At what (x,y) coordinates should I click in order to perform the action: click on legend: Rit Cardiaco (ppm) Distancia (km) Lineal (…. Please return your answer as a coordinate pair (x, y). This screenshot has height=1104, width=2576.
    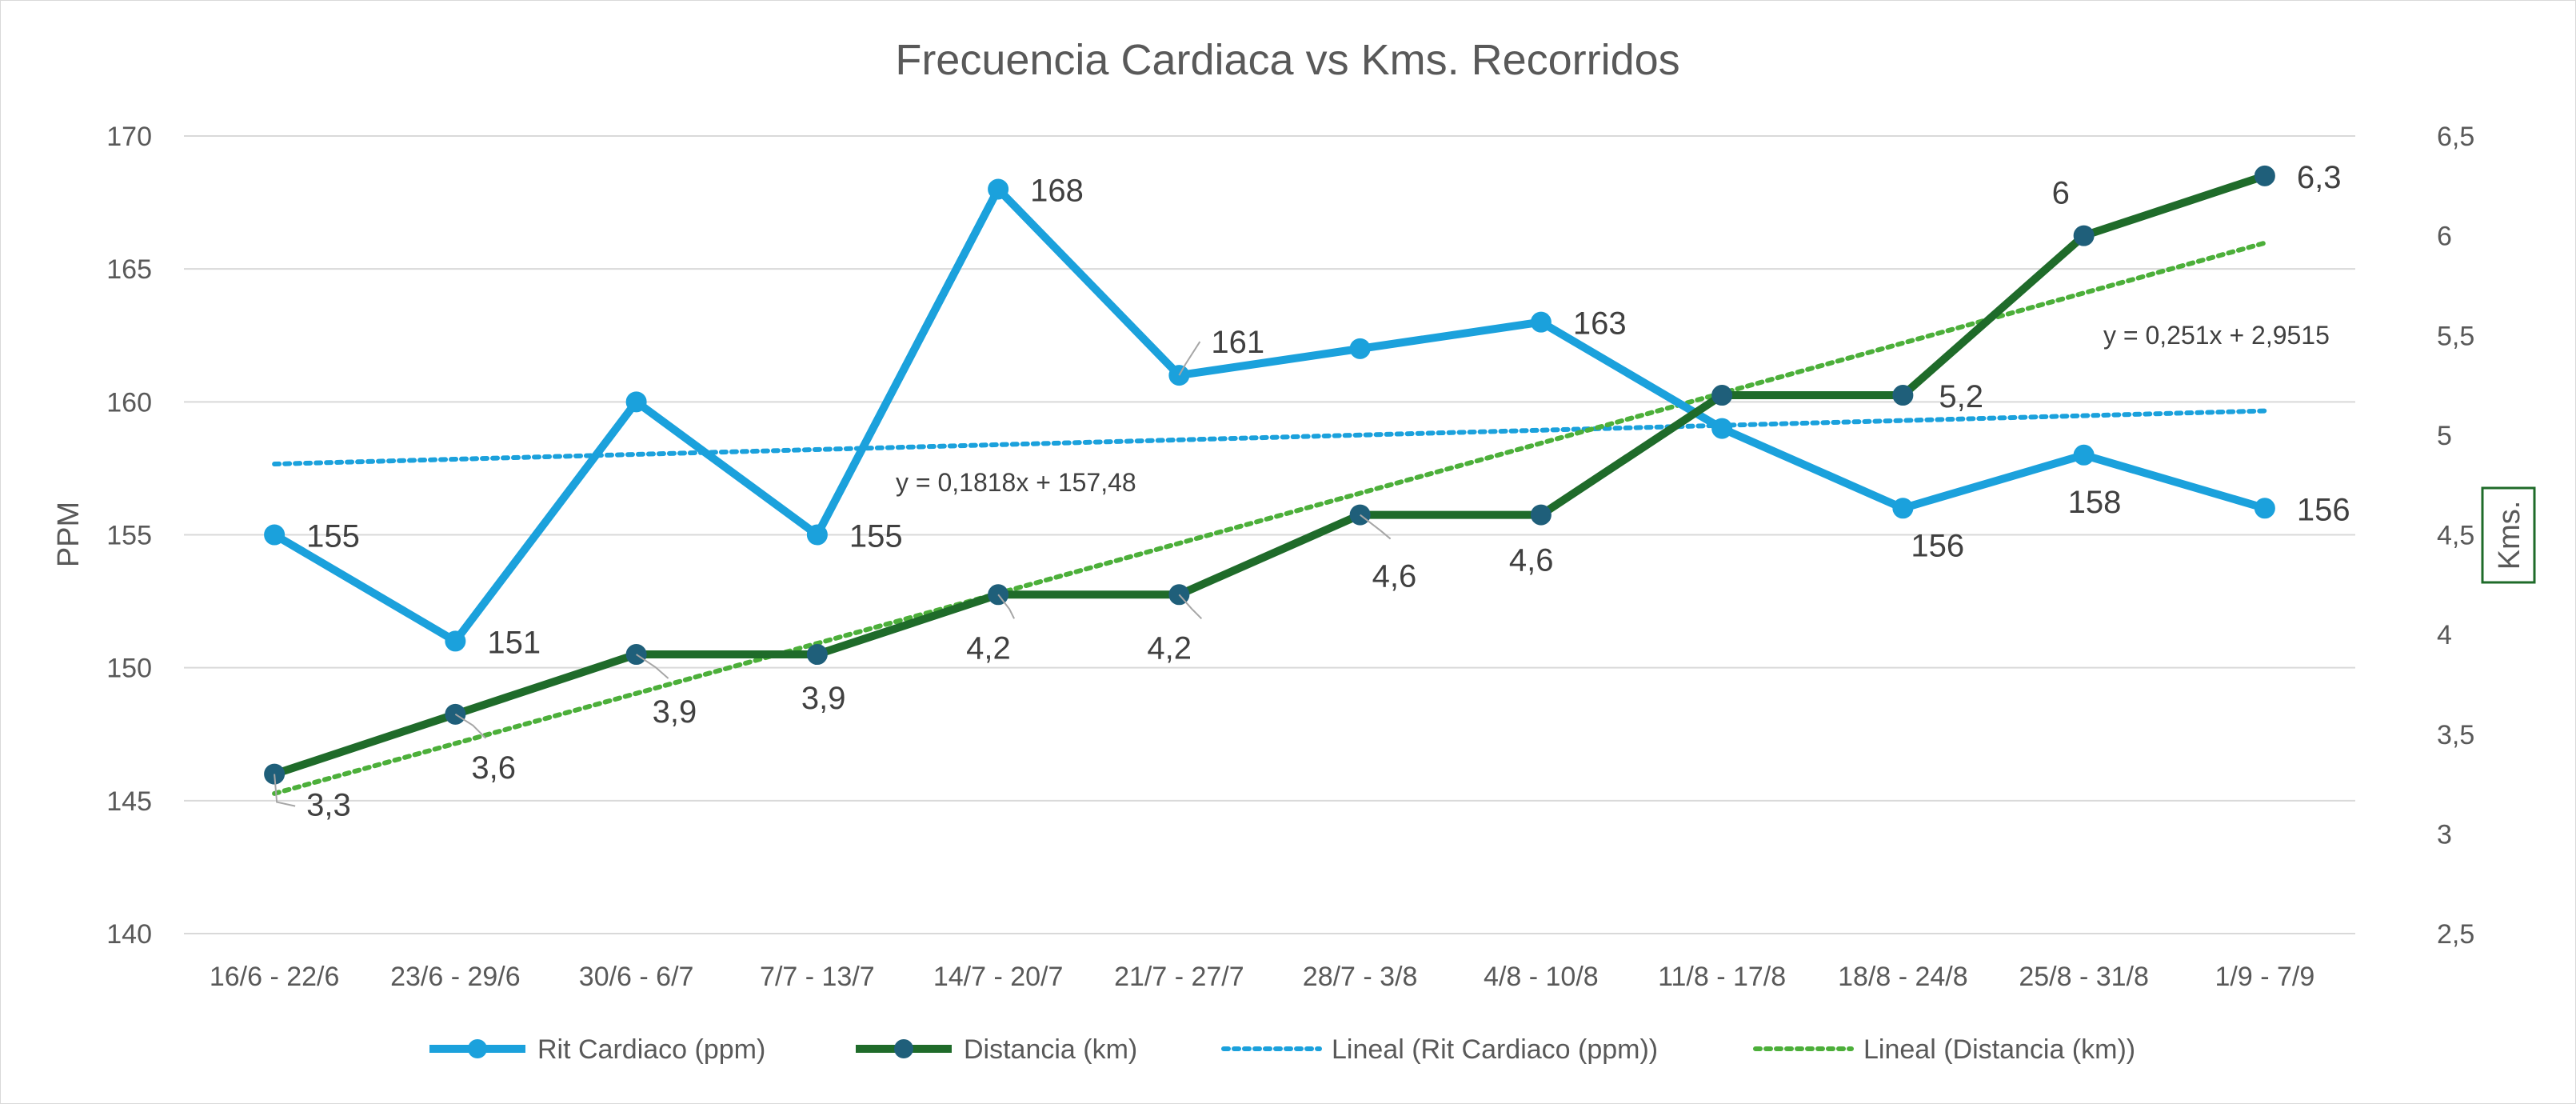
    Looking at the image, I should click on (1282, 1049).